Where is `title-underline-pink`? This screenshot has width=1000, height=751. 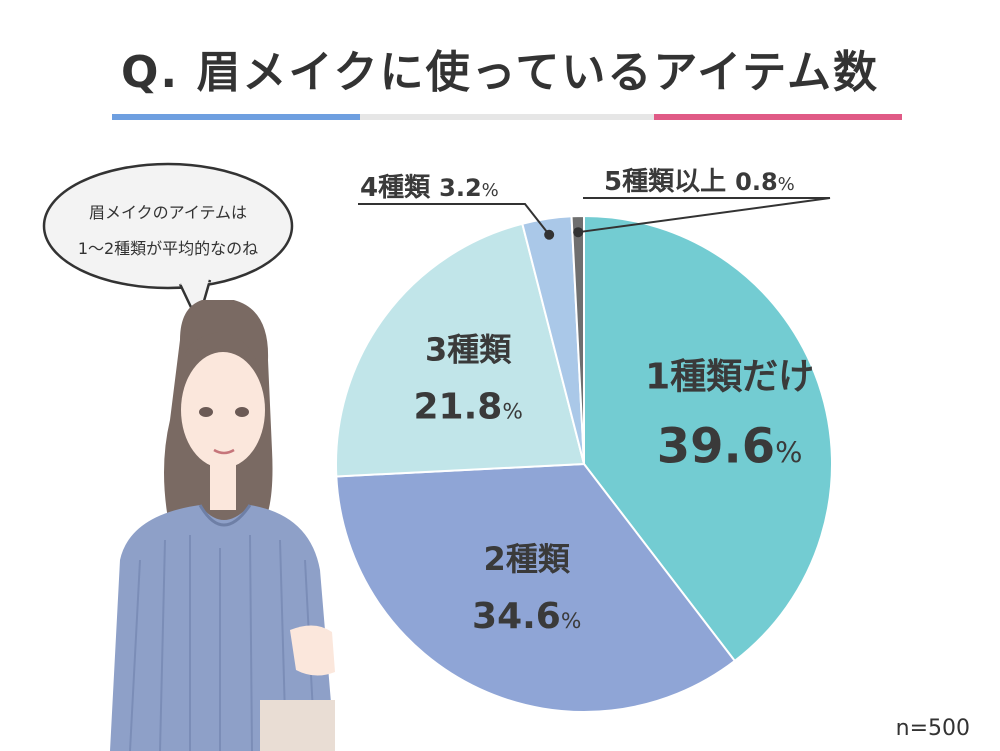
title-underline-pink is located at coordinates (778, 117).